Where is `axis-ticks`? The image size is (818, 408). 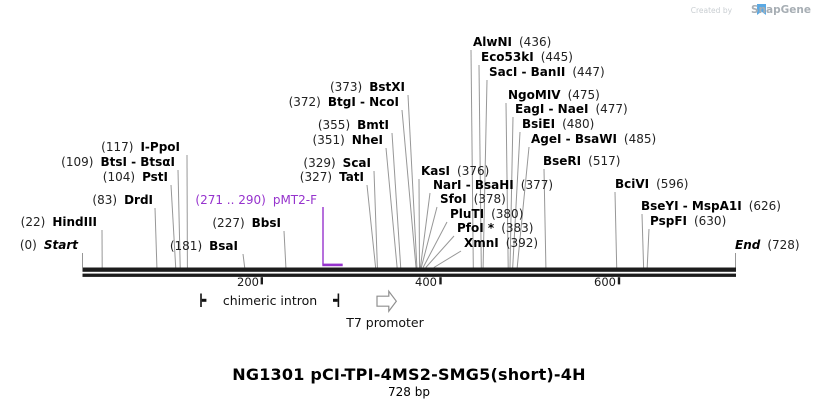
axis-ticks is located at coordinates (440, 281).